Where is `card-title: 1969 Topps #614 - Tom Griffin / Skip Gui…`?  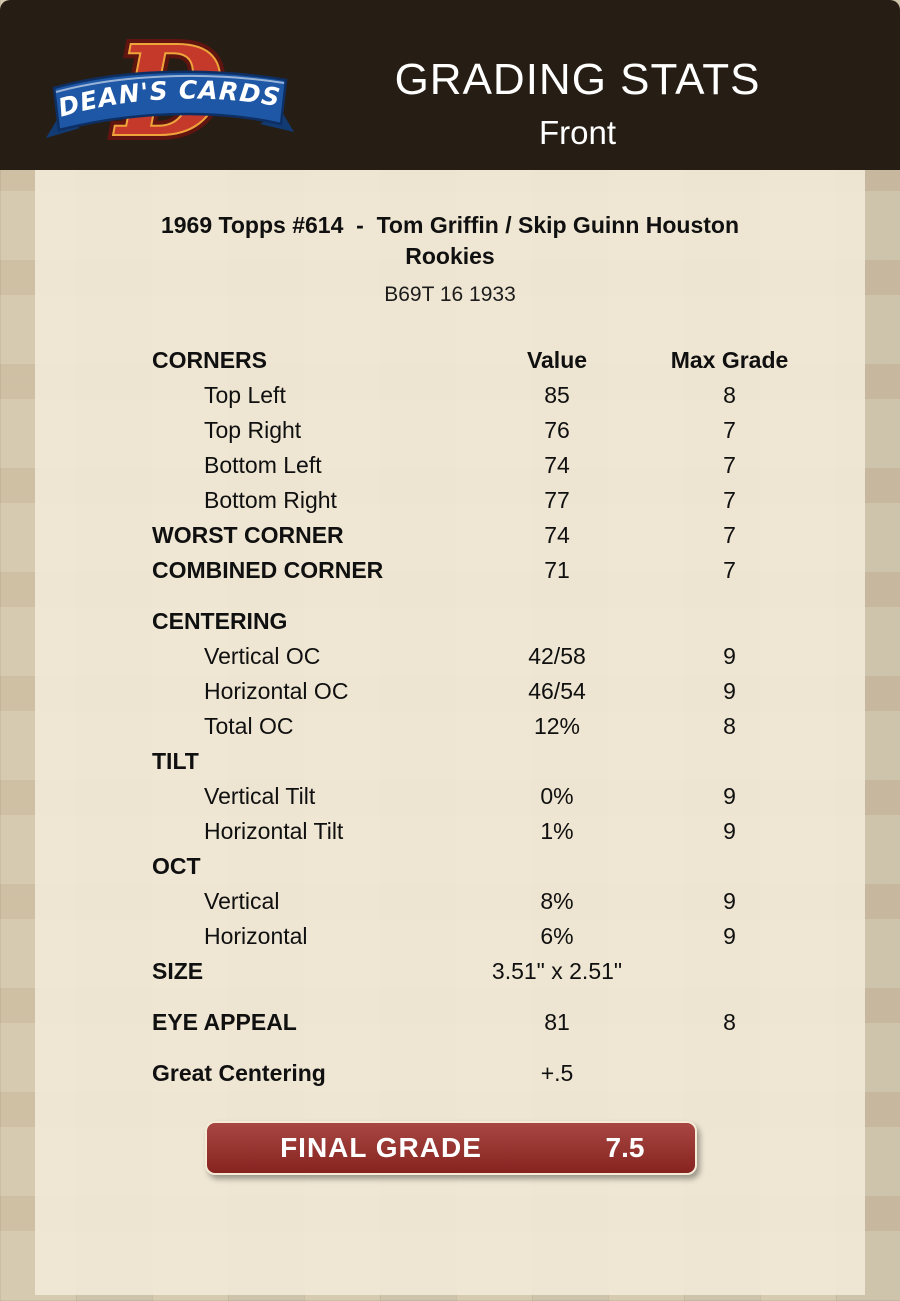
card-title: 1969 Topps #614 - Tom Griffin / Skip Gui… is located at coordinates (450, 241).